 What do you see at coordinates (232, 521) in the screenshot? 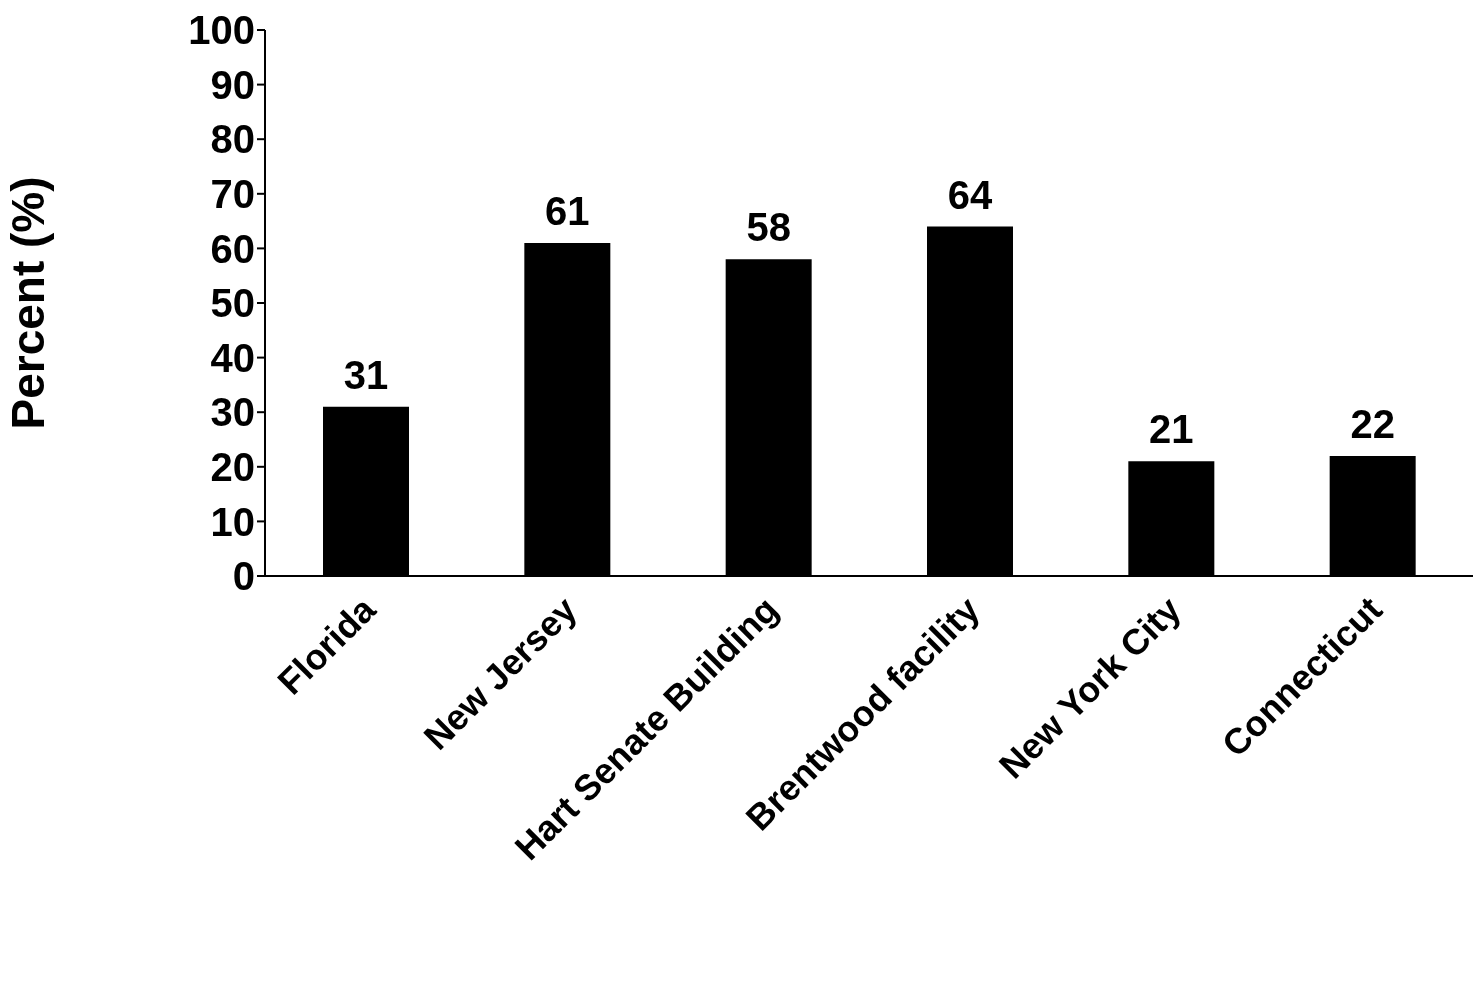
I see `y-tick-label: 10` at bounding box center [232, 521].